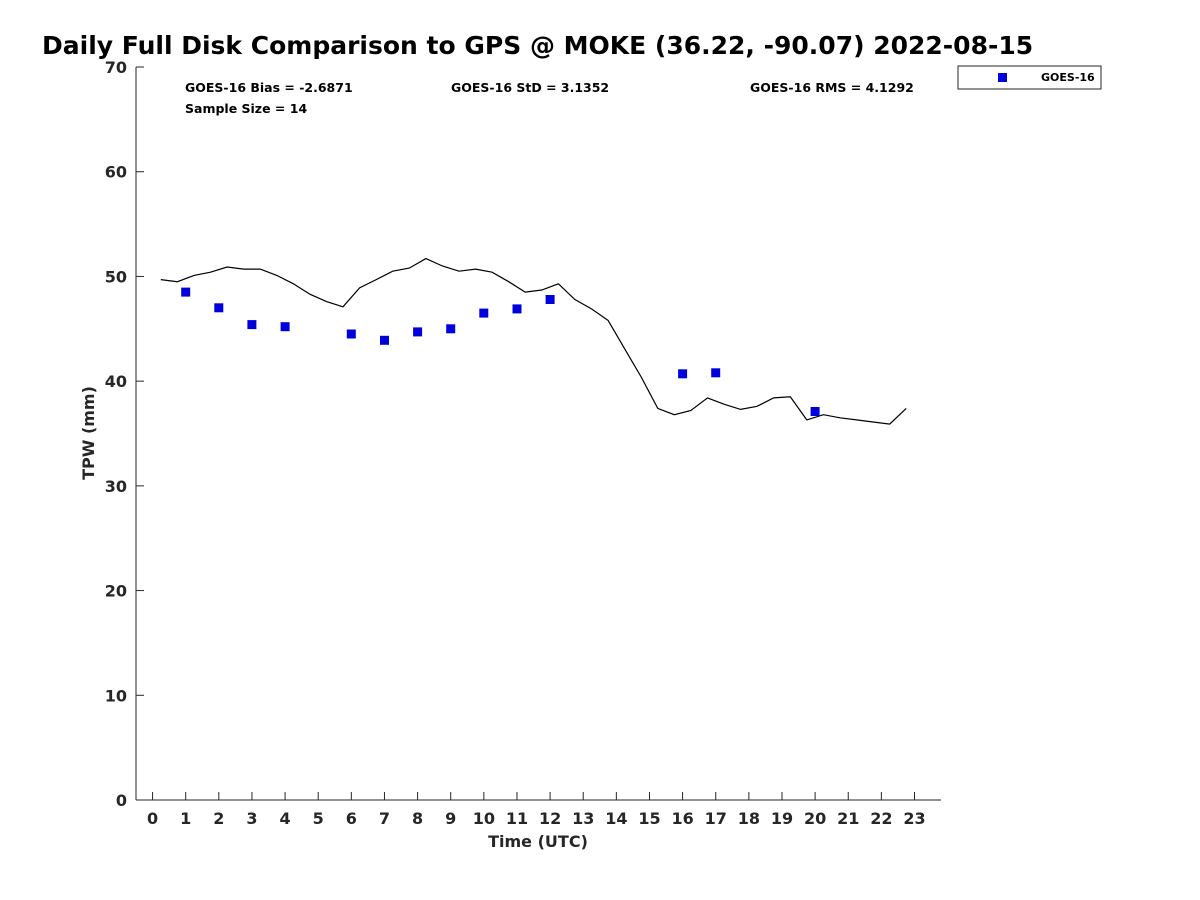 This screenshot has height=900, width=1200. What do you see at coordinates (530, 87) in the screenshot?
I see `stat-std: GOES-16 StD = 3.1352` at bounding box center [530, 87].